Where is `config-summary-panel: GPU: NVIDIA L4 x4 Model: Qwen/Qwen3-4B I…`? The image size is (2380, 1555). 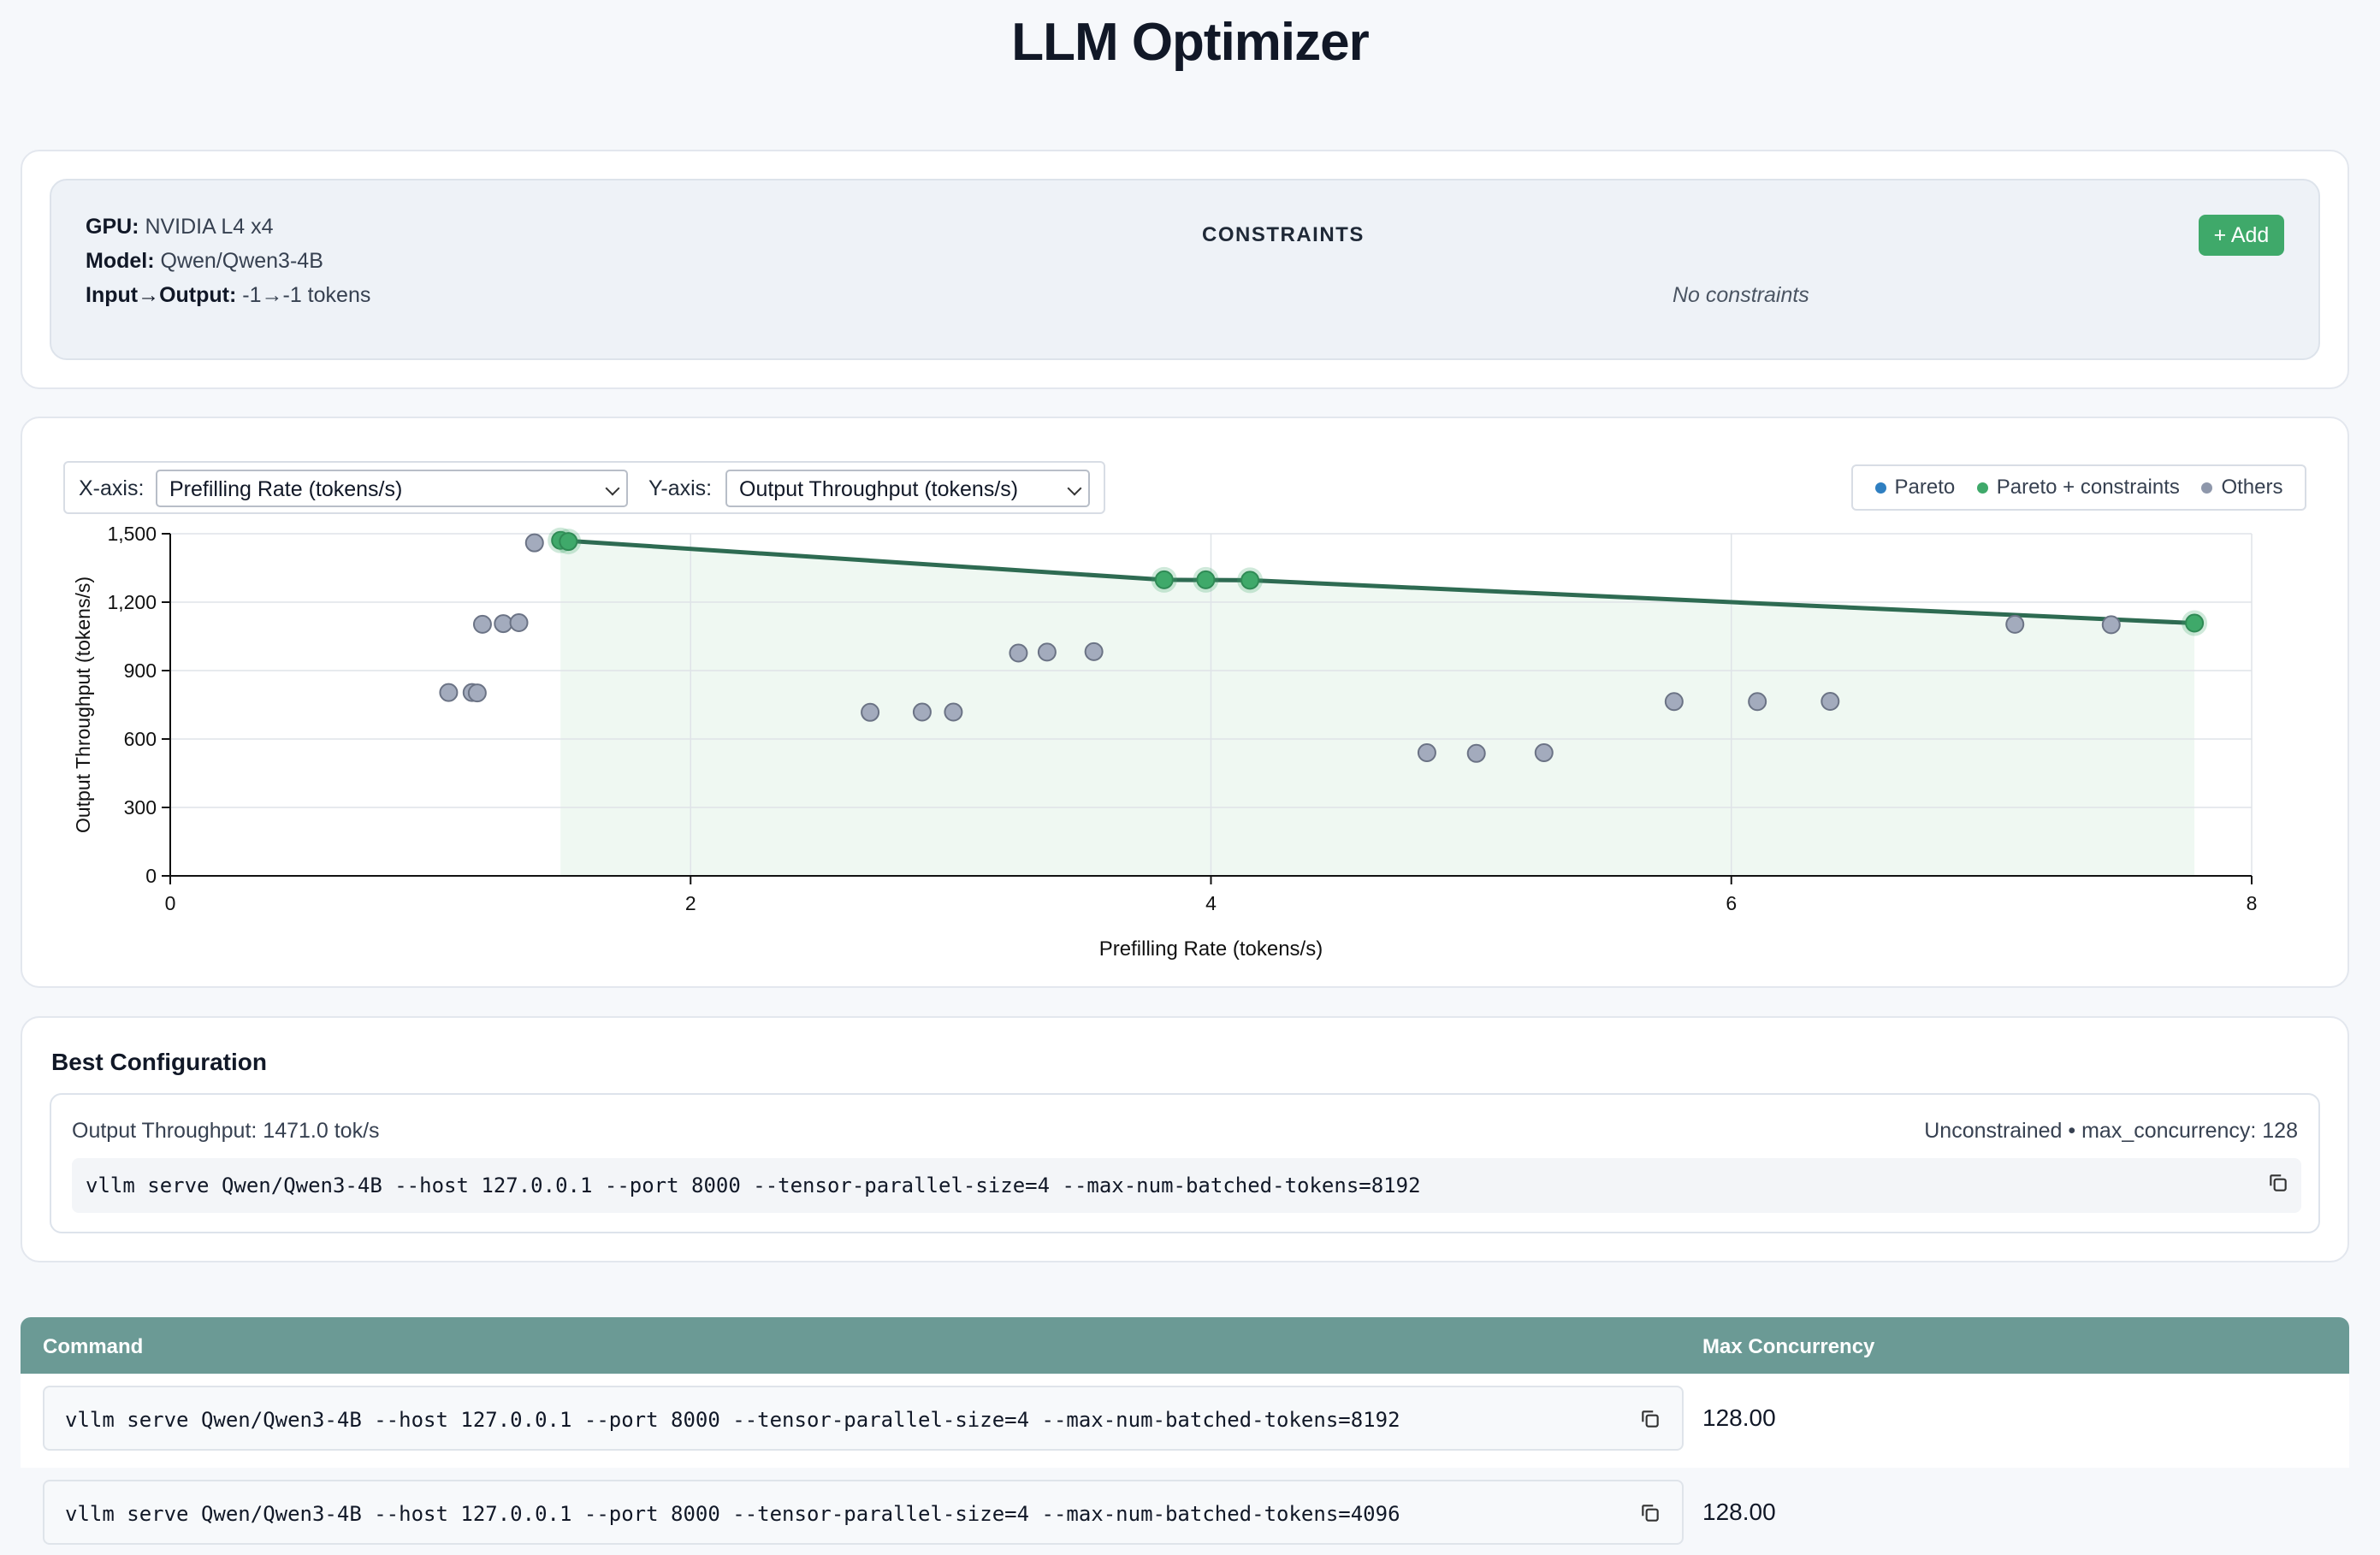
config-summary-panel: GPU: NVIDIA L4 x4 Model: Qwen/Qwen3-4B I… is located at coordinates (1185, 269).